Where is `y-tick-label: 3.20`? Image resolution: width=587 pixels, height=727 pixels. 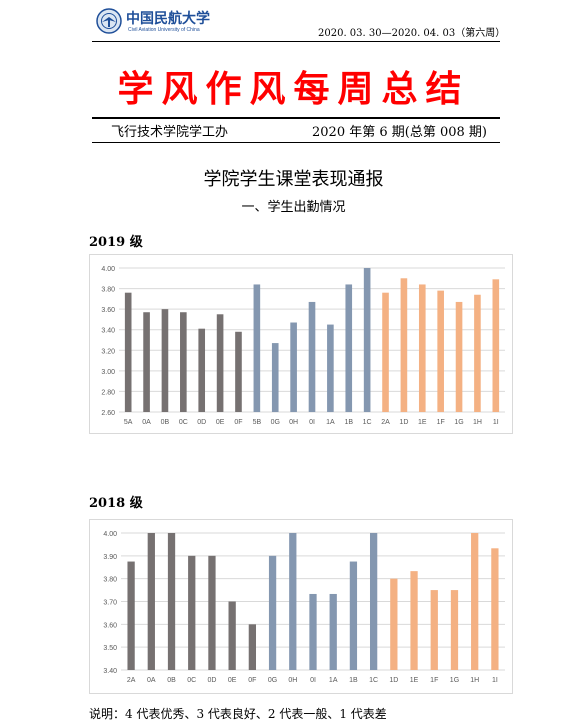 y-tick-label: 3.20 is located at coordinates (108, 351).